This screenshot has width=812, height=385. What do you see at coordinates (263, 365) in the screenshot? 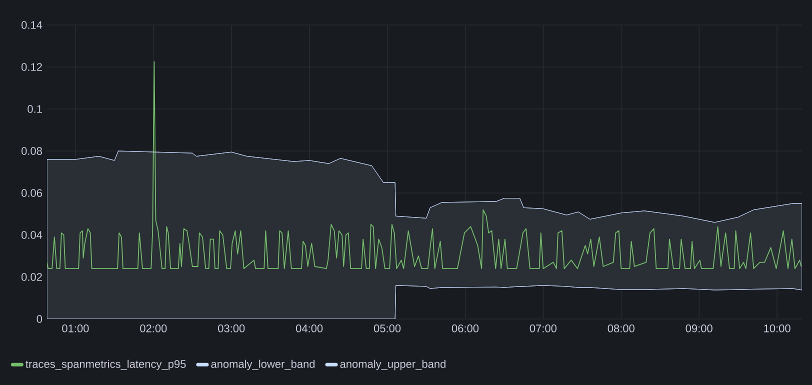
I see `legend-label: anomaly_lower_band` at bounding box center [263, 365].